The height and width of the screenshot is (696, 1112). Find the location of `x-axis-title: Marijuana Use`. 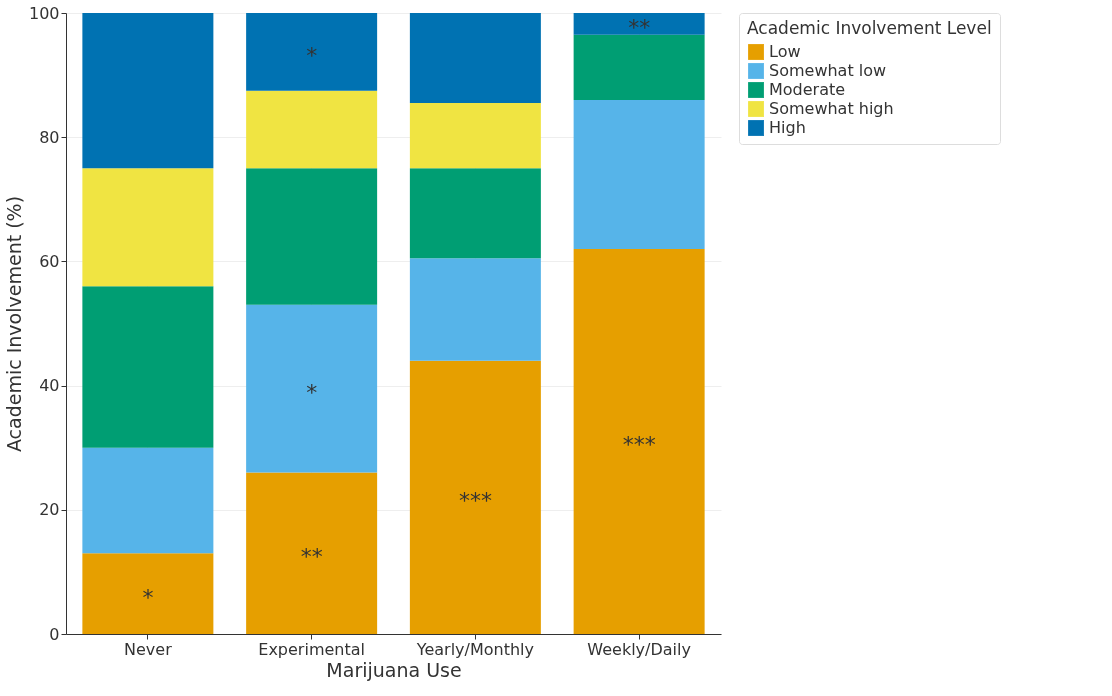

x-axis-title: Marijuana Use is located at coordinates (394, 669).